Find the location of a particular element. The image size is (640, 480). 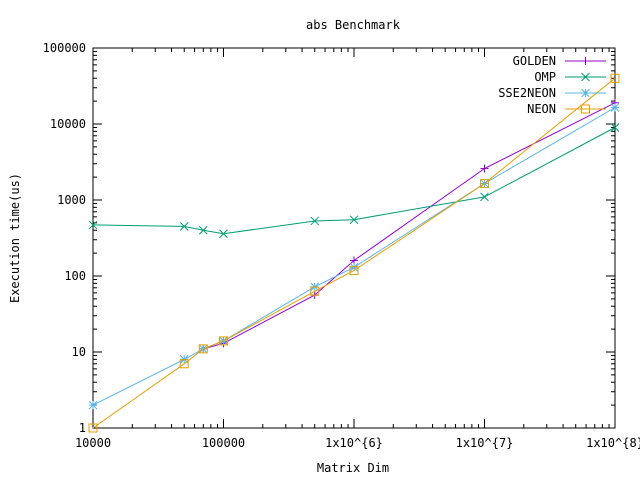

legend-label: OMP is located at coordinates (545, 77).